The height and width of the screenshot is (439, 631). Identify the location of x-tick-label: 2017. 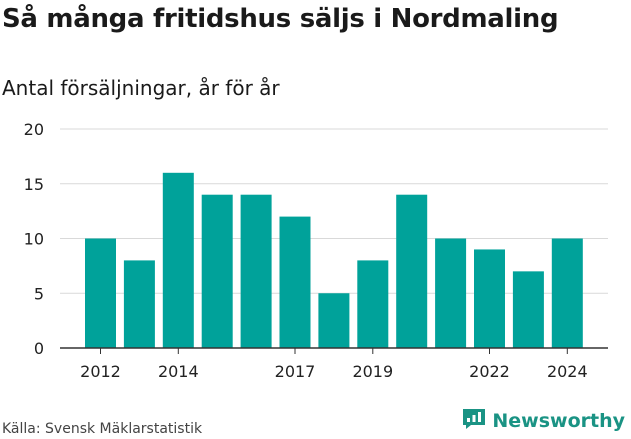
(295, 371).